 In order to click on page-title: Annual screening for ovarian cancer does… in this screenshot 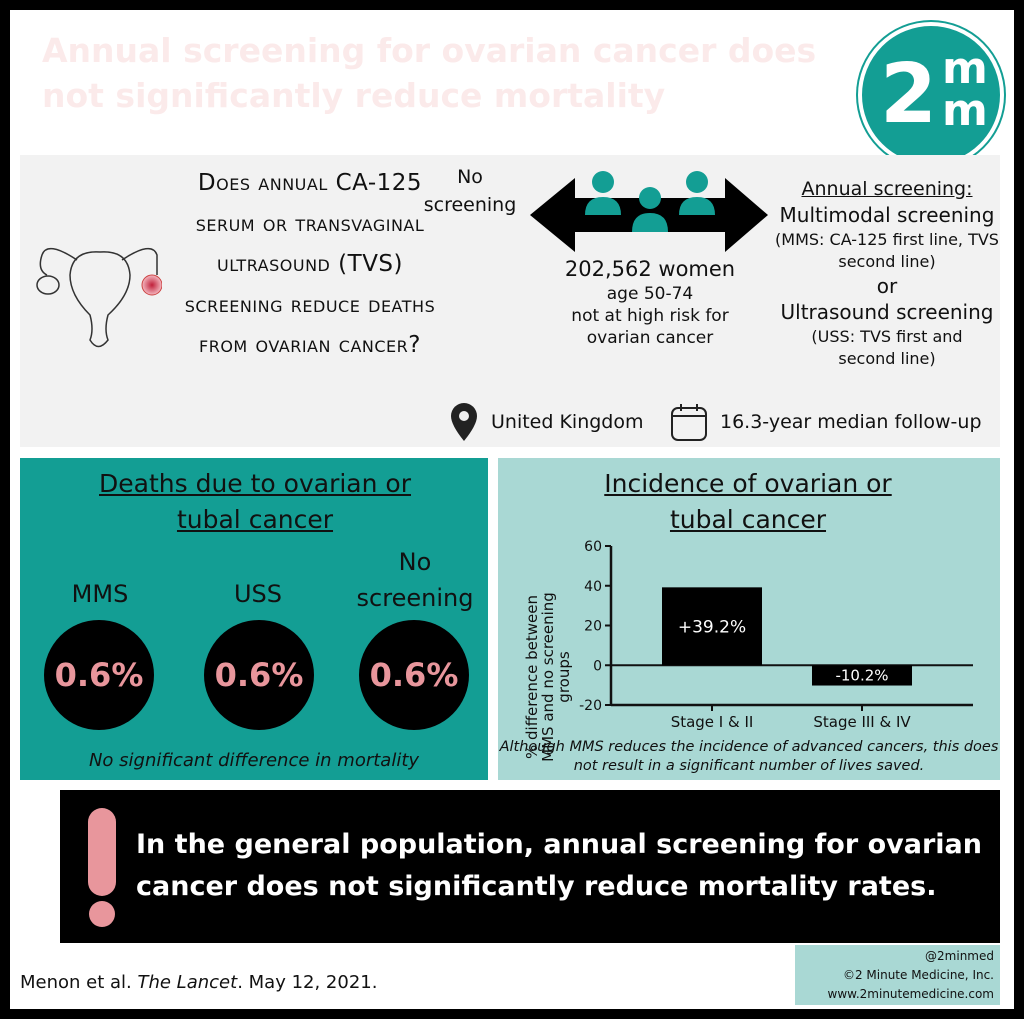, I will do `click(429, 73)`.